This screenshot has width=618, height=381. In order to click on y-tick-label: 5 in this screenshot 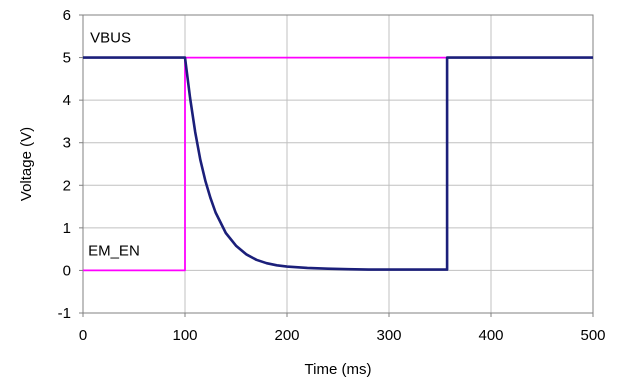, I will do `click(67, 58)`.